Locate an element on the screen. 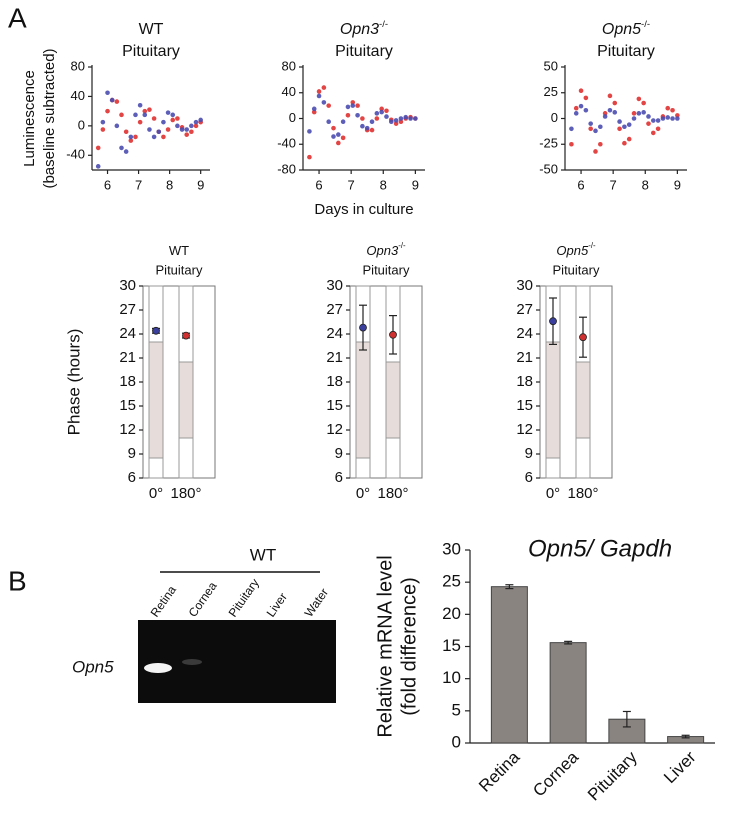 The image size is (740, 823). chart-genotype: Opn3-/- is located at coordinates (364, 29).